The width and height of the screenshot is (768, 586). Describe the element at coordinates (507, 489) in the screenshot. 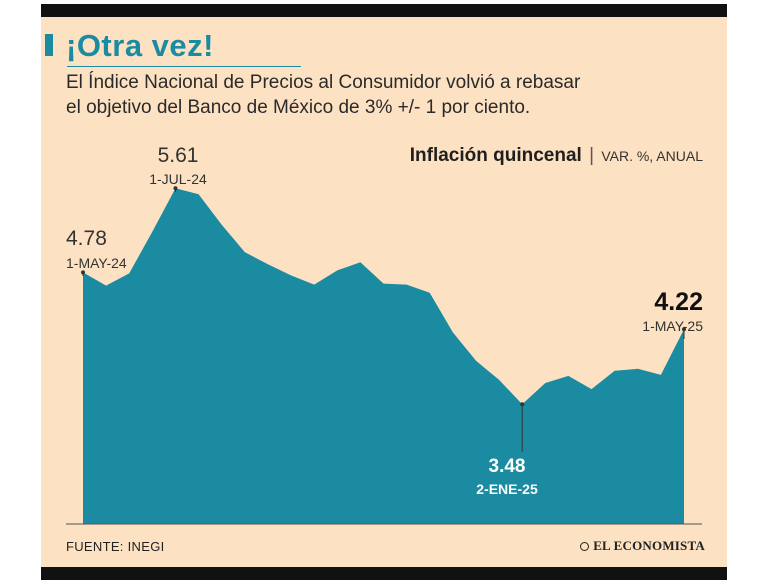

I see `annotation-date: 2-ENE-25` at that location.